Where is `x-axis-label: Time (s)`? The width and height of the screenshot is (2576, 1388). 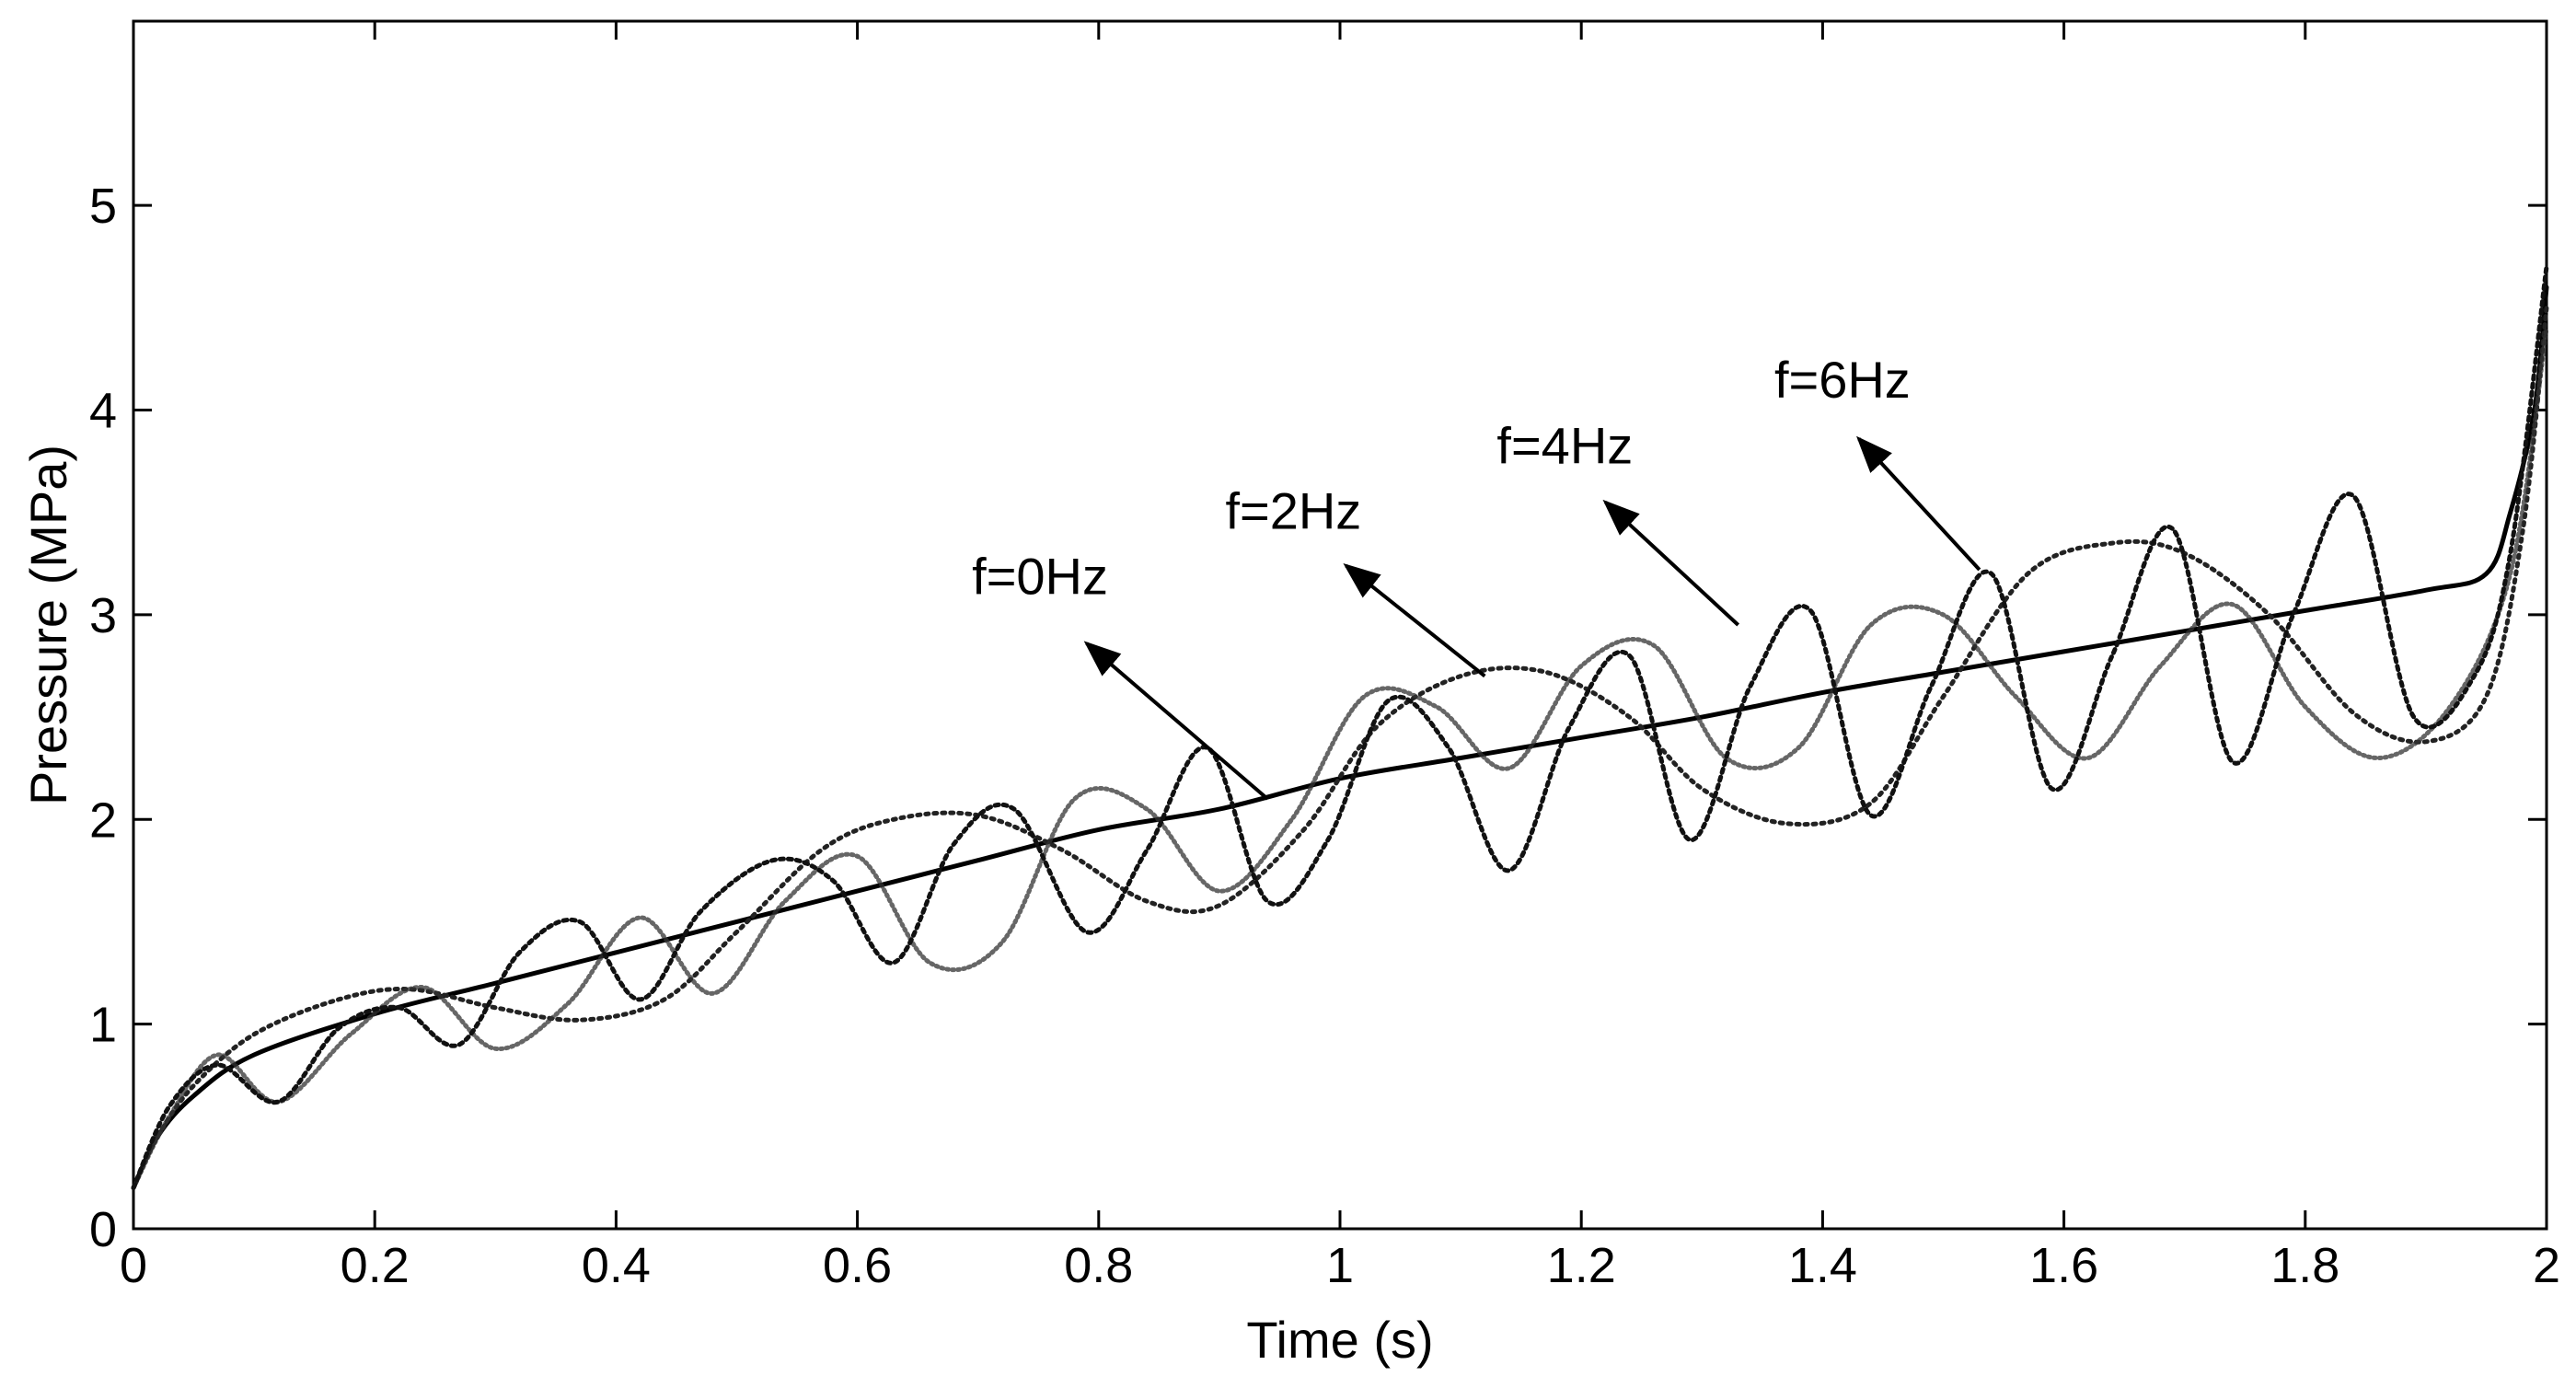
x-axis-label: Time (s) is located at coordinates (1339, 1340).